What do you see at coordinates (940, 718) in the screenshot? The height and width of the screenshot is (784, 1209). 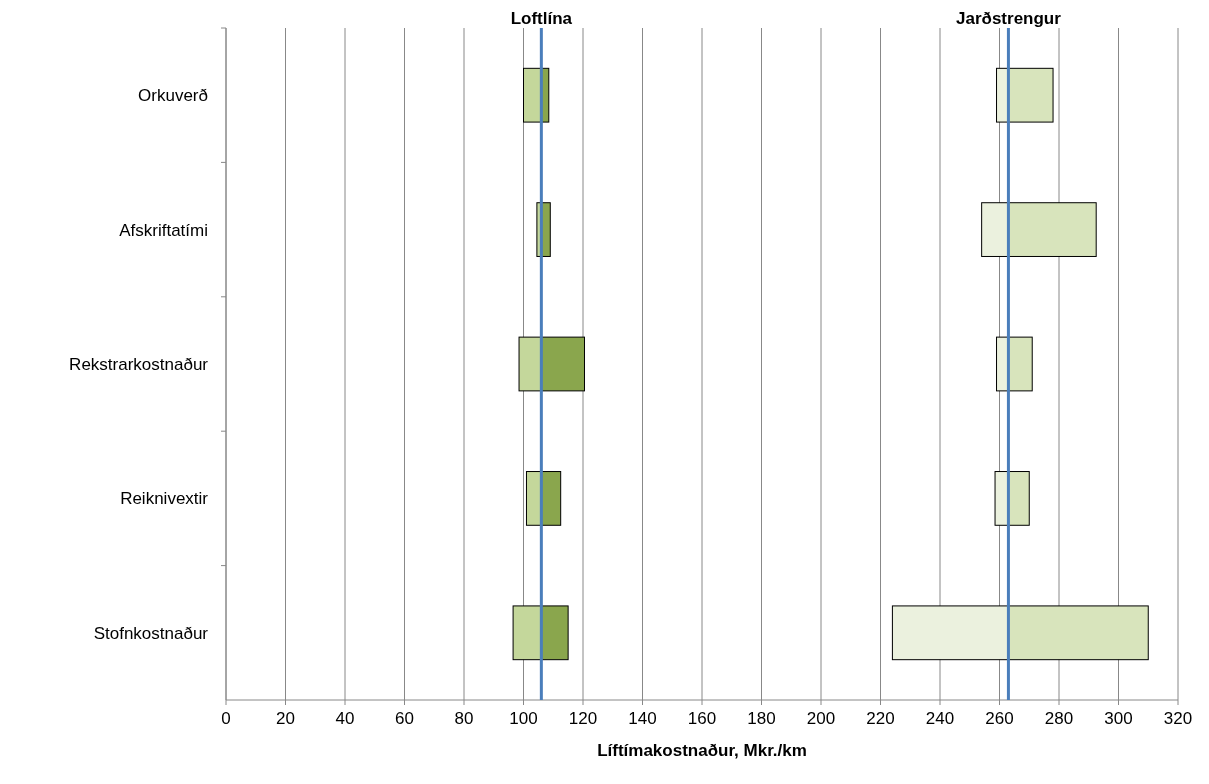 I see `x-tick-label: 240` at bounding box center [940, 718].